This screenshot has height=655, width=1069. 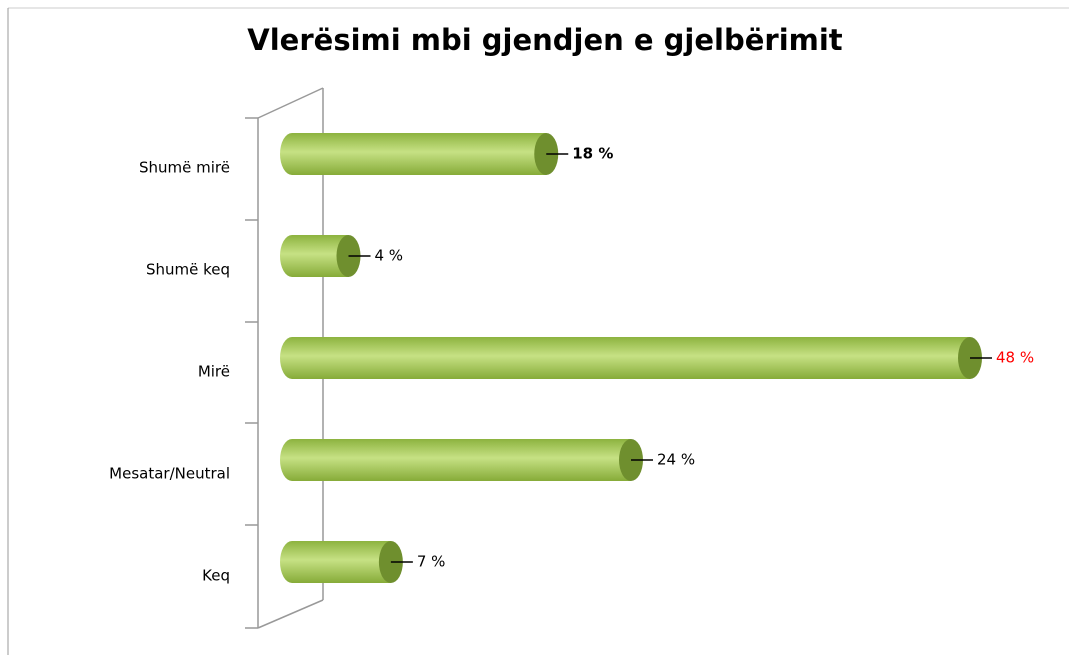 What do you see at coordinates (431, 562) in the screenshot?
I see `value-label: 7 %` at bounding box center [431, 562].